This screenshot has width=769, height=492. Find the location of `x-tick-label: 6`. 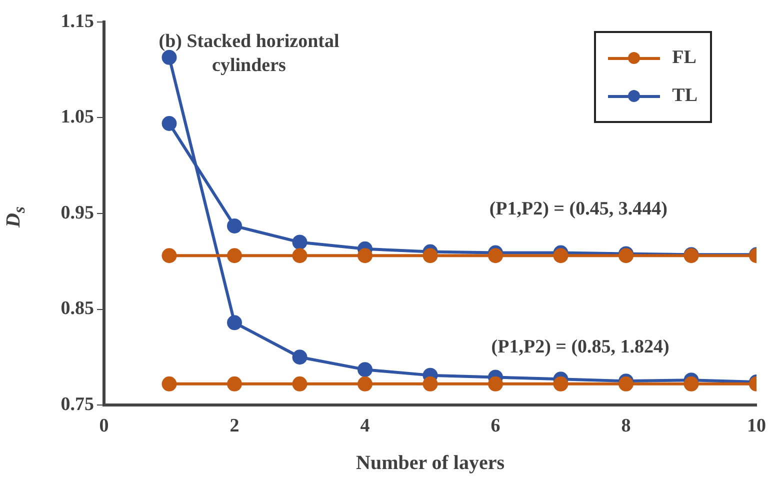

x-tick-label: 6 is located at coordinates (495, 425).